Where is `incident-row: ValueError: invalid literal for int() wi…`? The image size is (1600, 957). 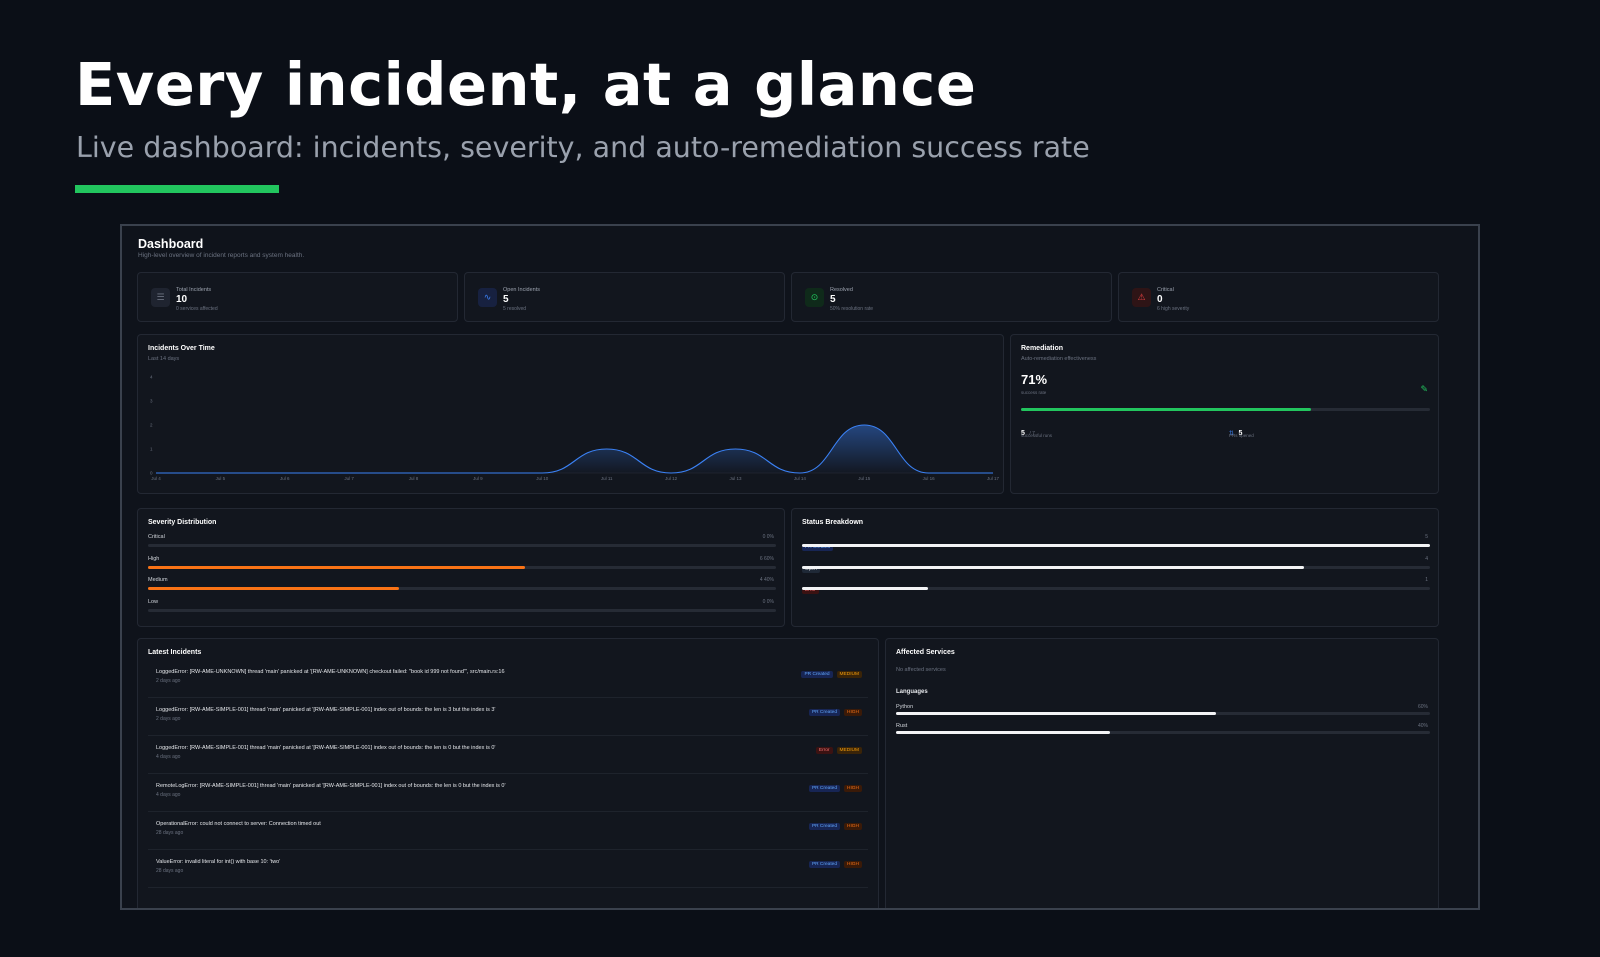
incident-row: ValueError: invalid literal for int() wi… is located at coordinates (508, 871).